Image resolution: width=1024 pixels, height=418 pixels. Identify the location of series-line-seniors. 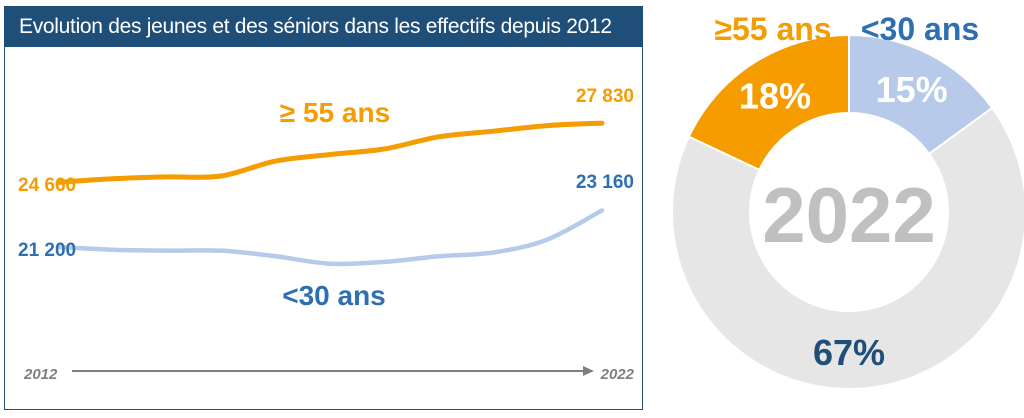
(330, 152).